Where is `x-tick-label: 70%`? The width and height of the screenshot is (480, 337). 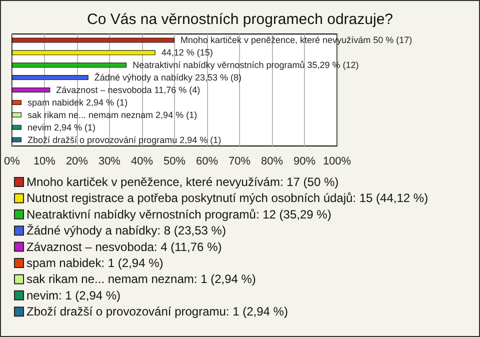
x-tick-label: 70% is located at coordinates (239, 162).